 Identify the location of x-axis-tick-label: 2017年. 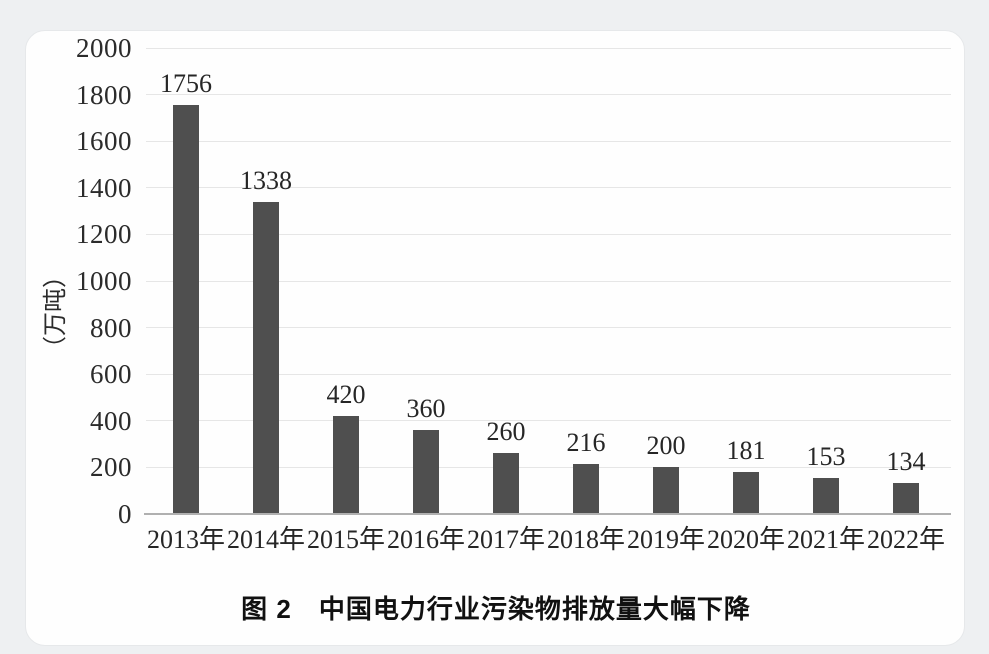
(505, 539).